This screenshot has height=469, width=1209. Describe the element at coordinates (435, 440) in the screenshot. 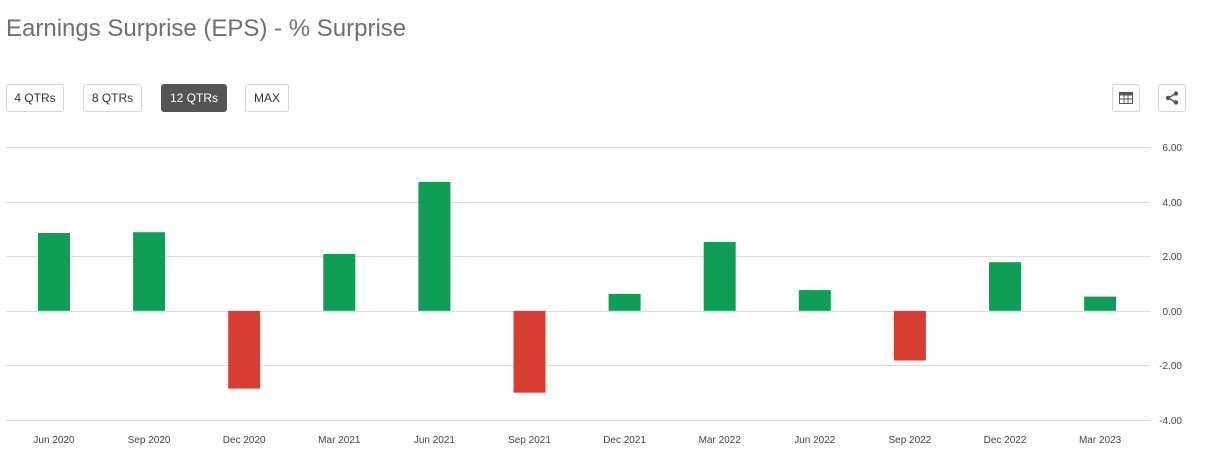

I see `x-tick-label: Jun 2021` at that location.